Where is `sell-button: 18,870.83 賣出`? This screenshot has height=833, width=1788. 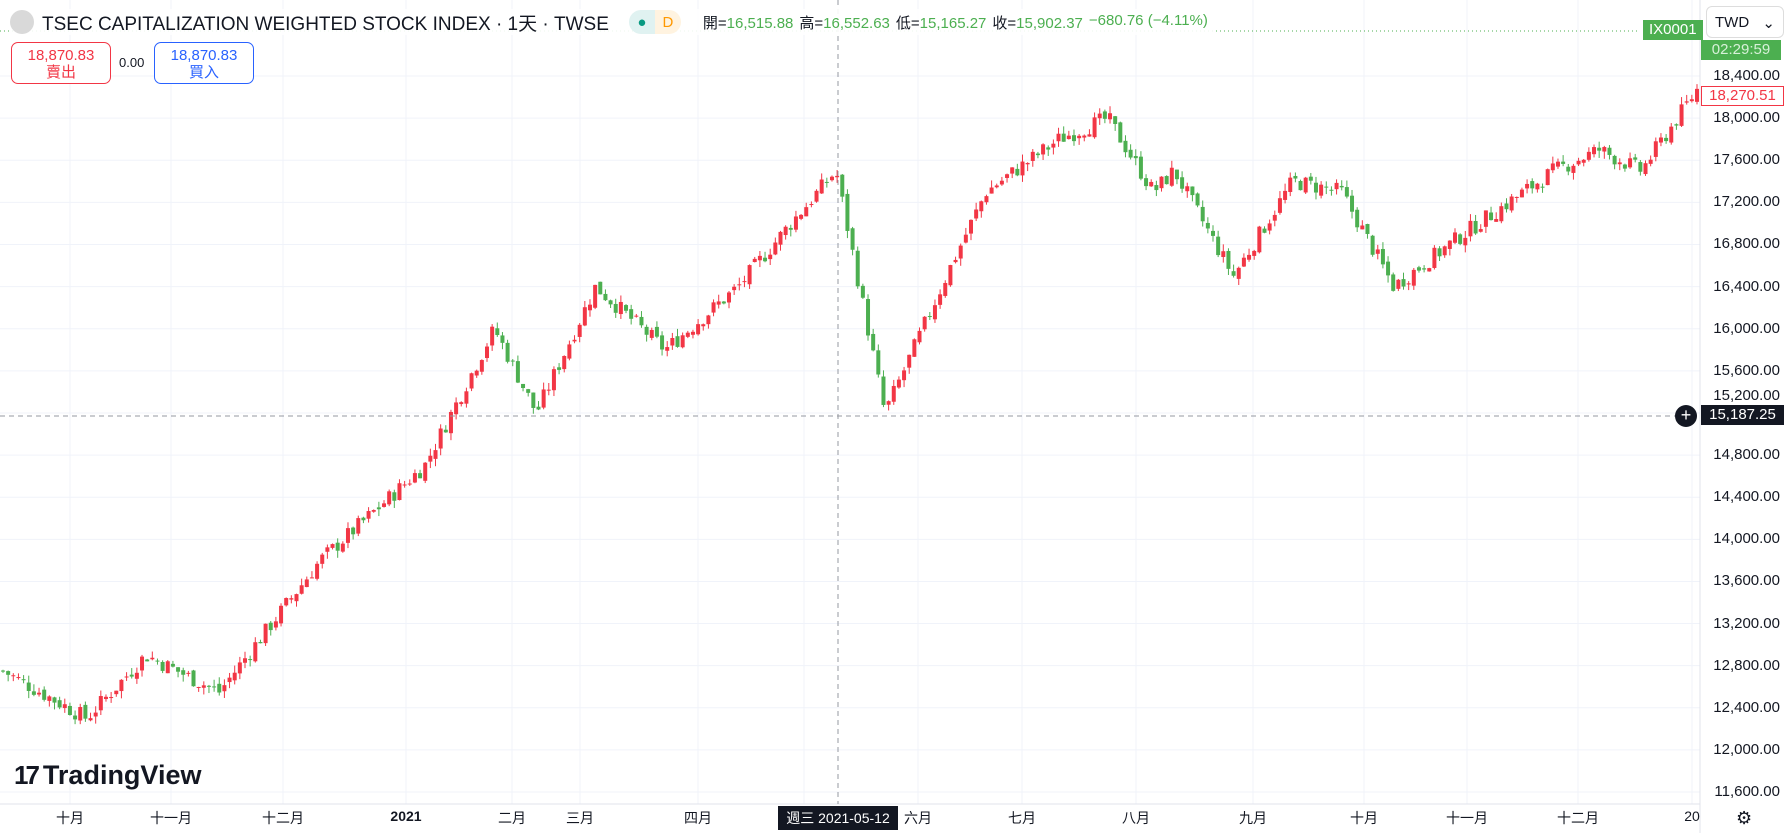 sell-button: 18,870.83 賣出 is located at coordinates (61, 63).